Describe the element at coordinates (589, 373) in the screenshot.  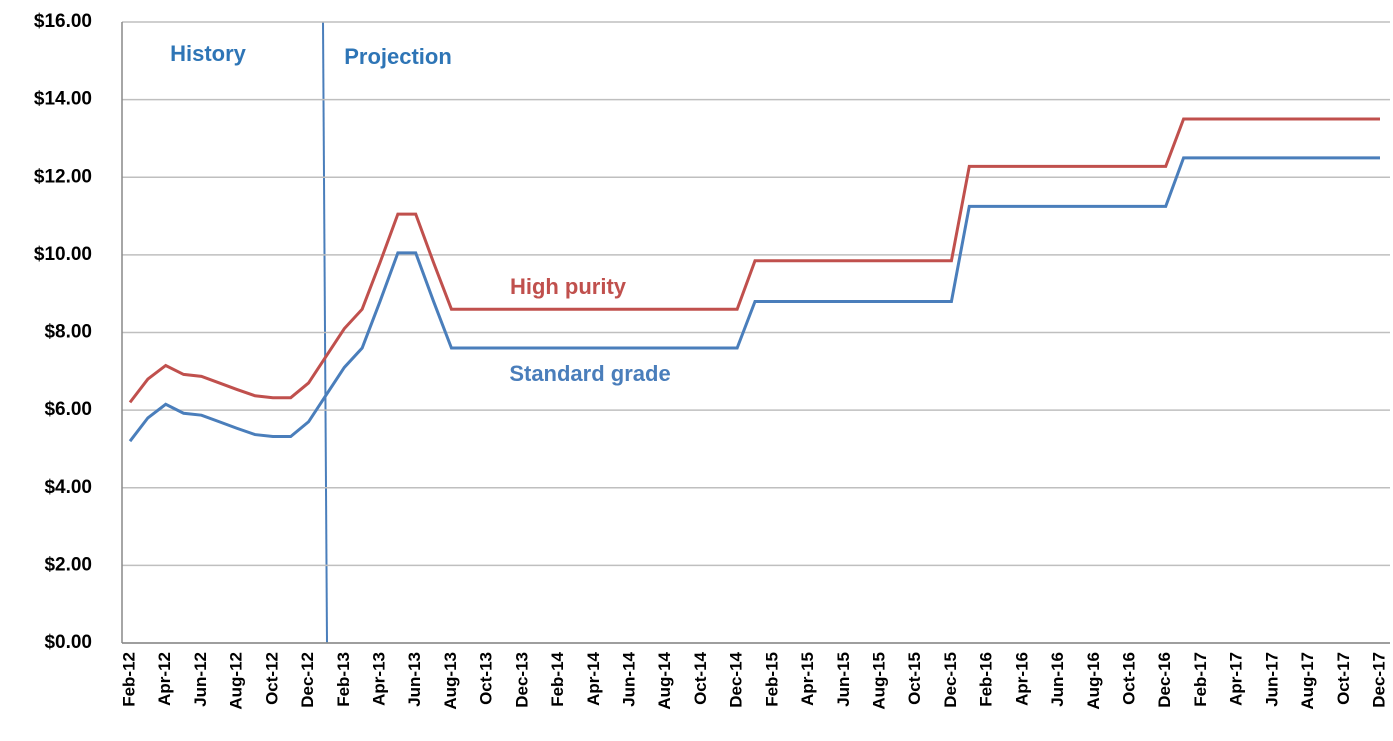
I see `series-label: Standard grade` at that location.